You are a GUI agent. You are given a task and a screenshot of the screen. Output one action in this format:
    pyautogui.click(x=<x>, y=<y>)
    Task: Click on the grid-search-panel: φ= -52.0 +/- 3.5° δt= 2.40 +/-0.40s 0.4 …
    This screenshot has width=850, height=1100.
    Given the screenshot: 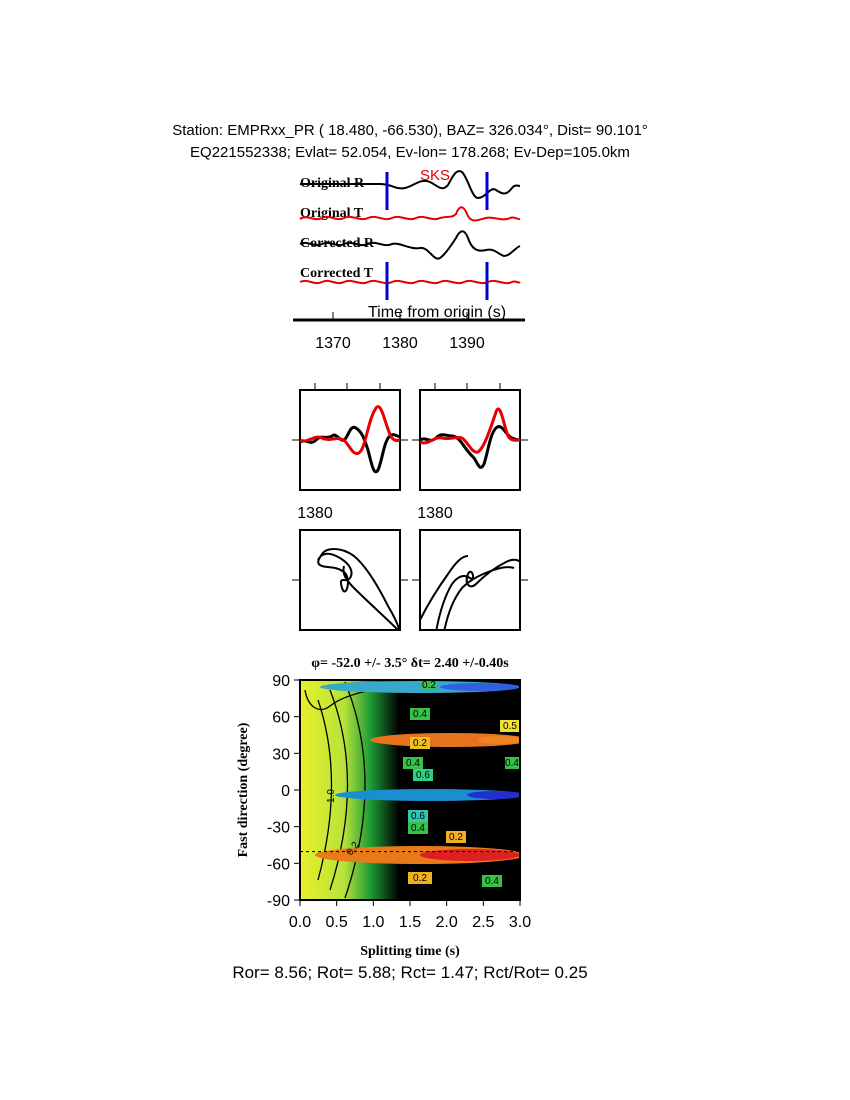 What is the action you would take?
    pyautogui.click(x=383, y=807)
    